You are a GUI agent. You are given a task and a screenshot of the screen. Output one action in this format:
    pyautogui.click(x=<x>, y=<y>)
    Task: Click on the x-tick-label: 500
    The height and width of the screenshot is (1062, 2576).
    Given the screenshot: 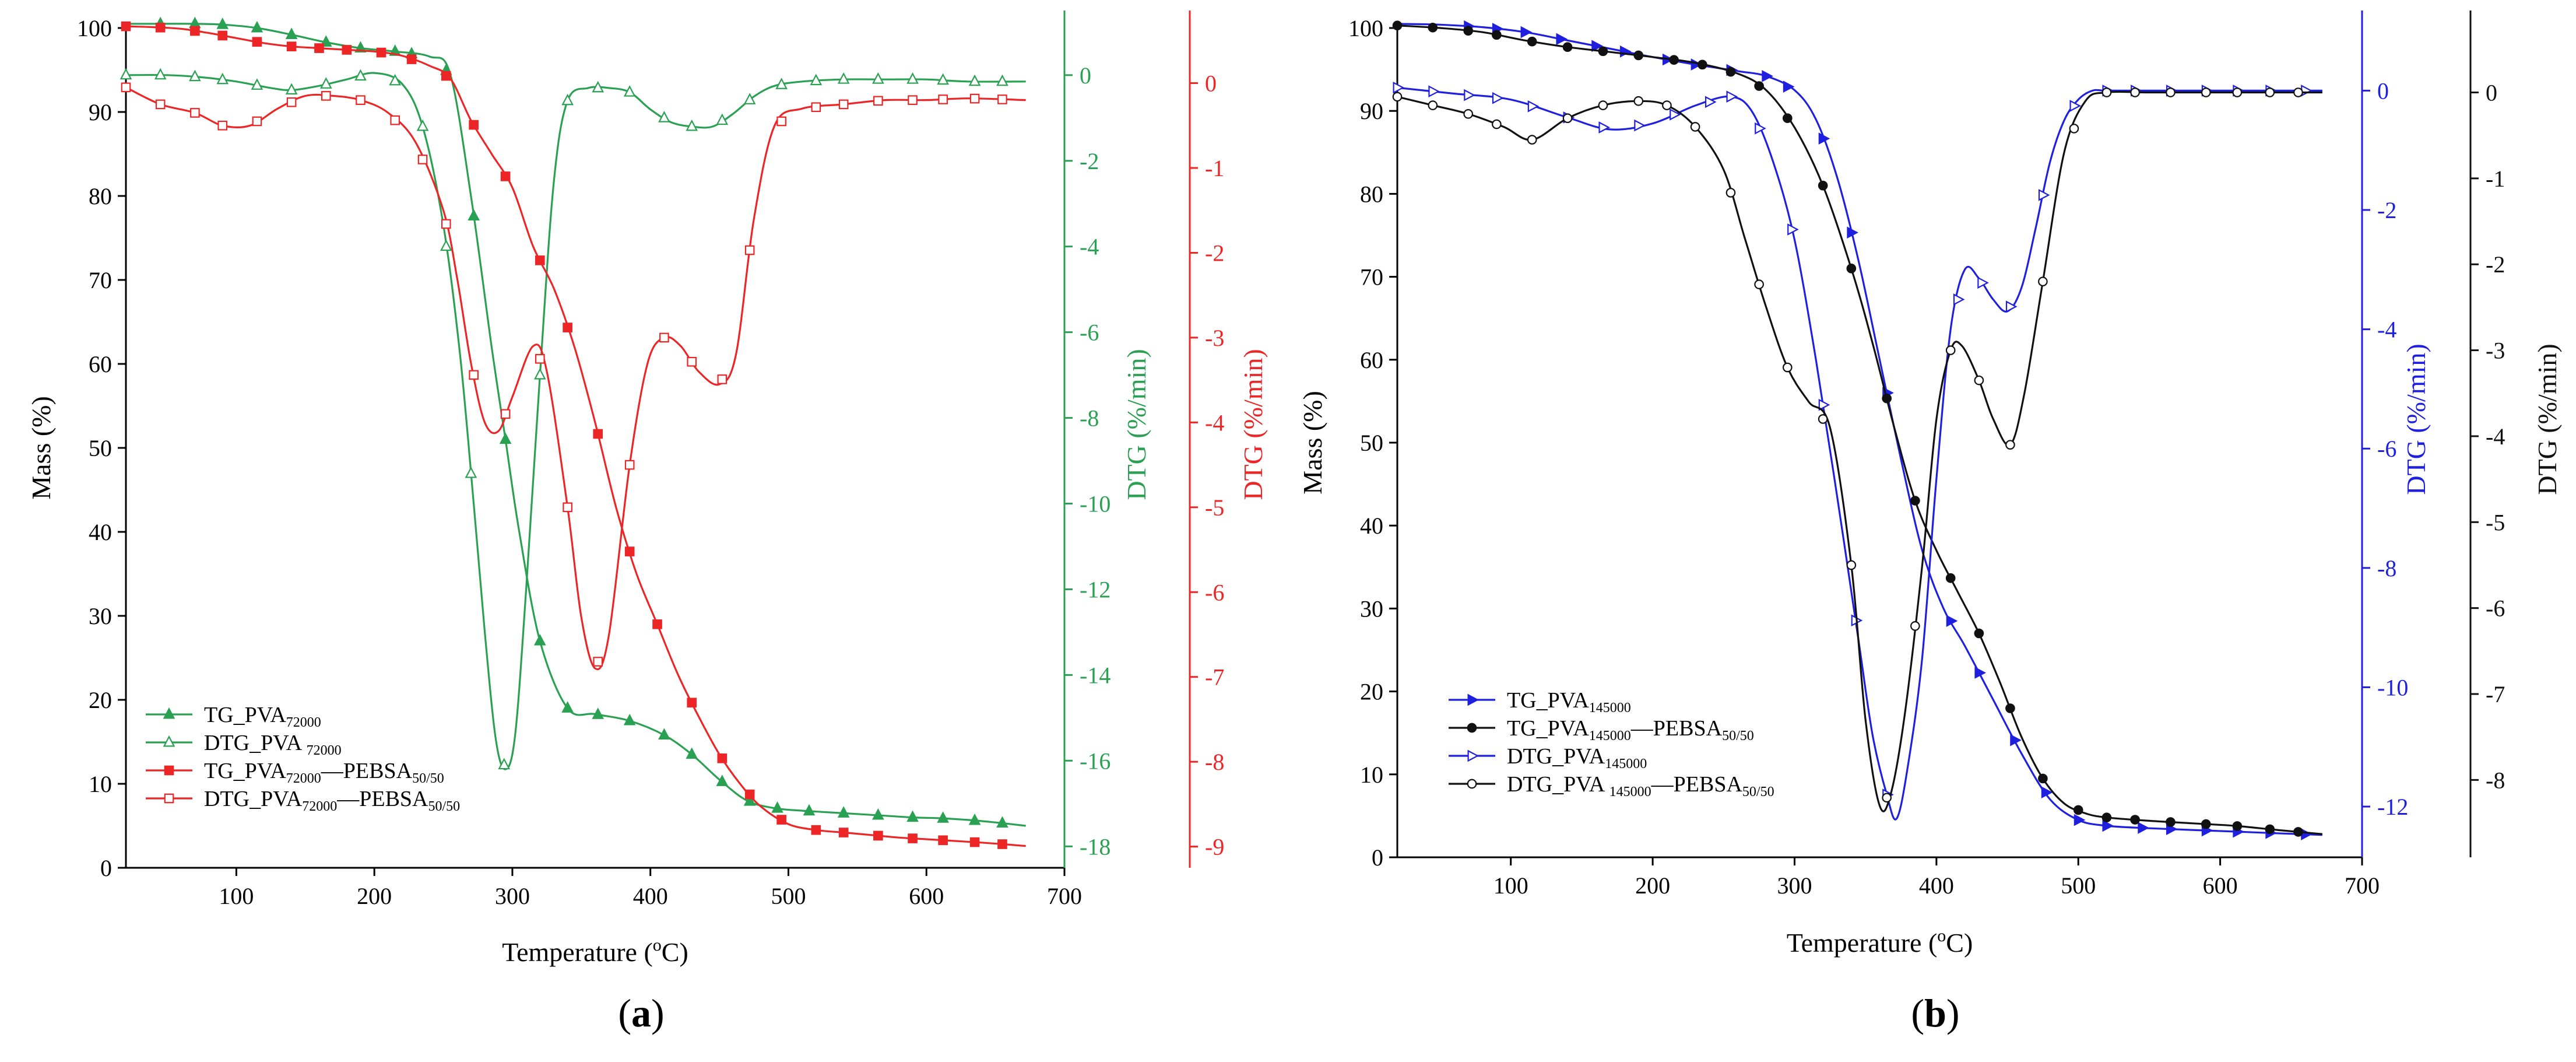 What is the action you would take?
    pyautogui.click(x=2078, y=886)
    